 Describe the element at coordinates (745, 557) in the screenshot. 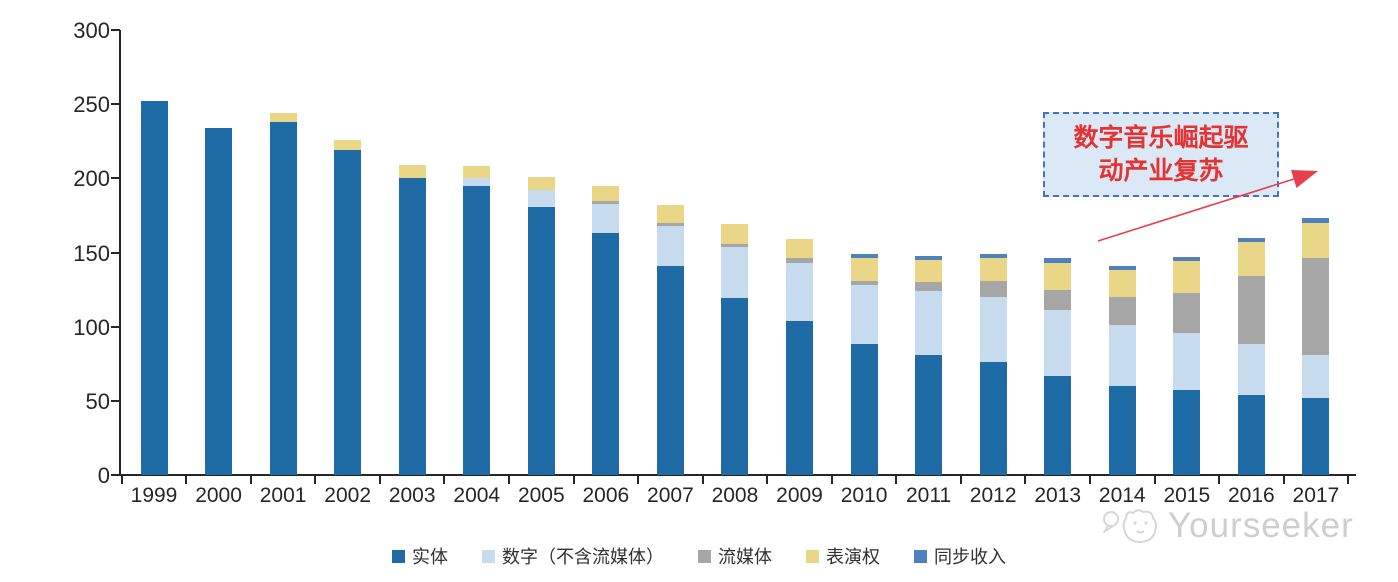

I see `legend-label: 流媒体` at that location.